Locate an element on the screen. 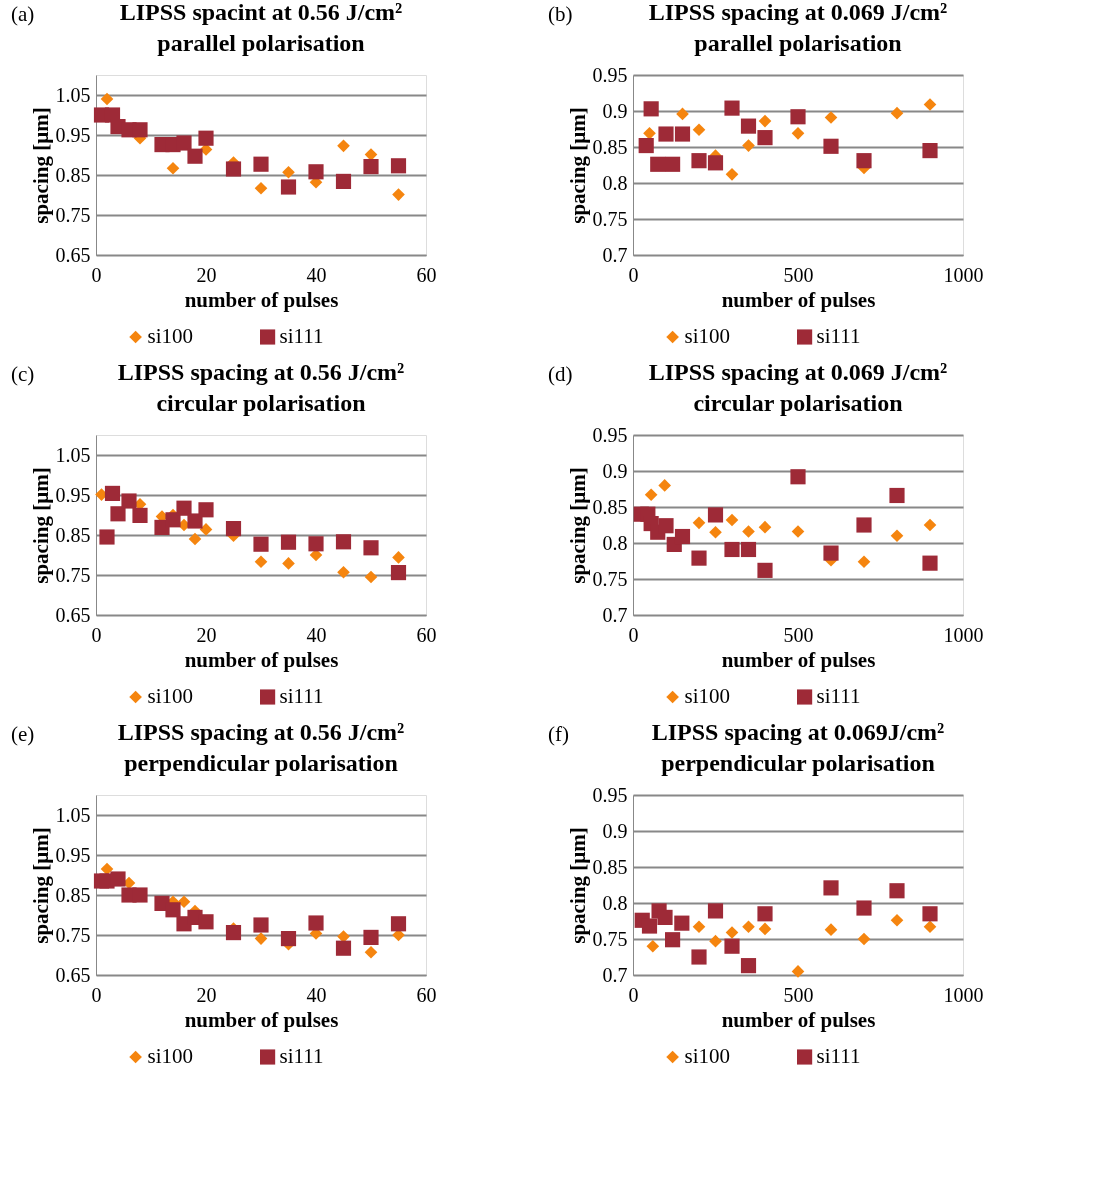  y-tick-label: 0.8 is located at coordinates (615, 902).